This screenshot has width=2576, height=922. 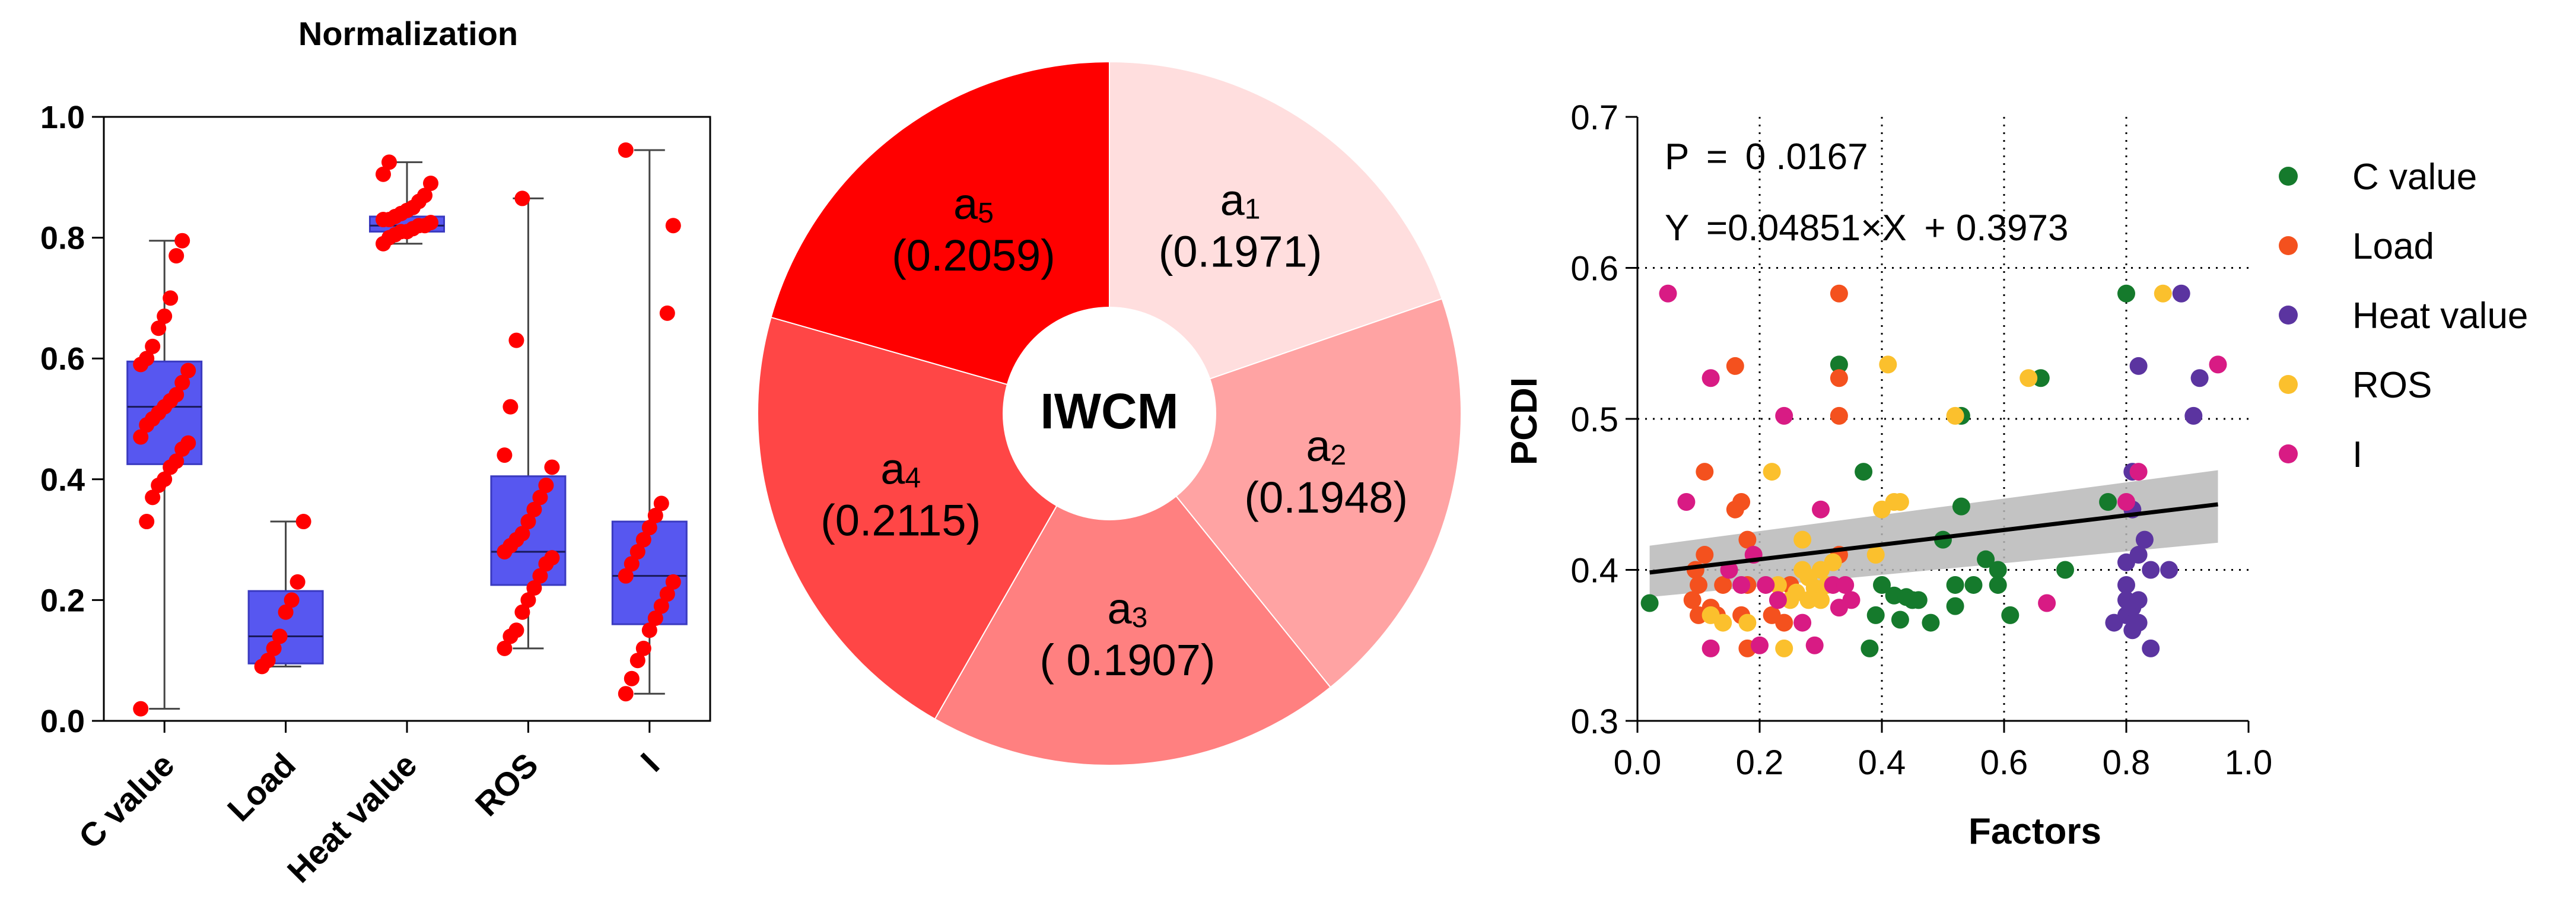 I want to click on x-tick-label: 0.2, so click(x=1760, y=762).